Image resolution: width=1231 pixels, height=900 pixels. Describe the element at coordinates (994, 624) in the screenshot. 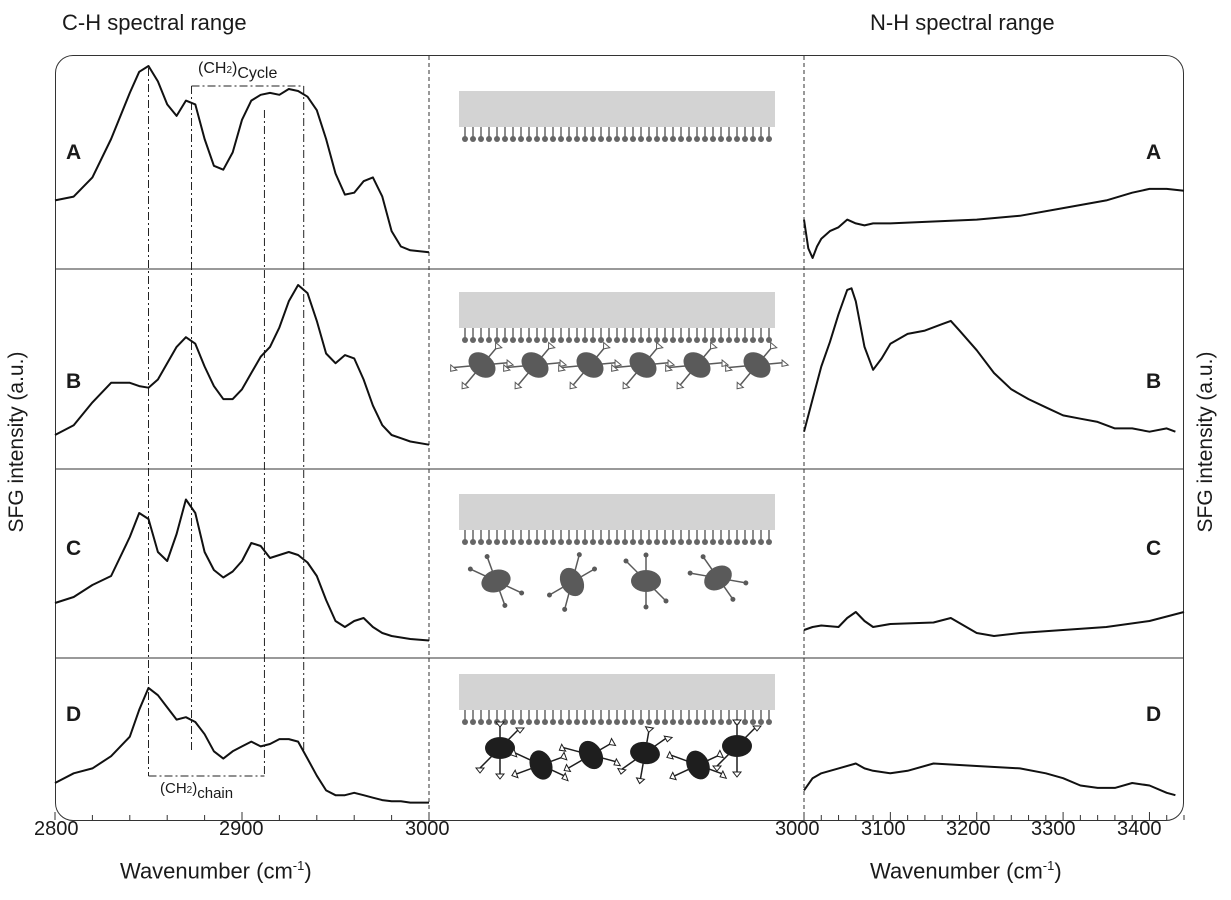

I see `nh-spectrum-c` at that location.